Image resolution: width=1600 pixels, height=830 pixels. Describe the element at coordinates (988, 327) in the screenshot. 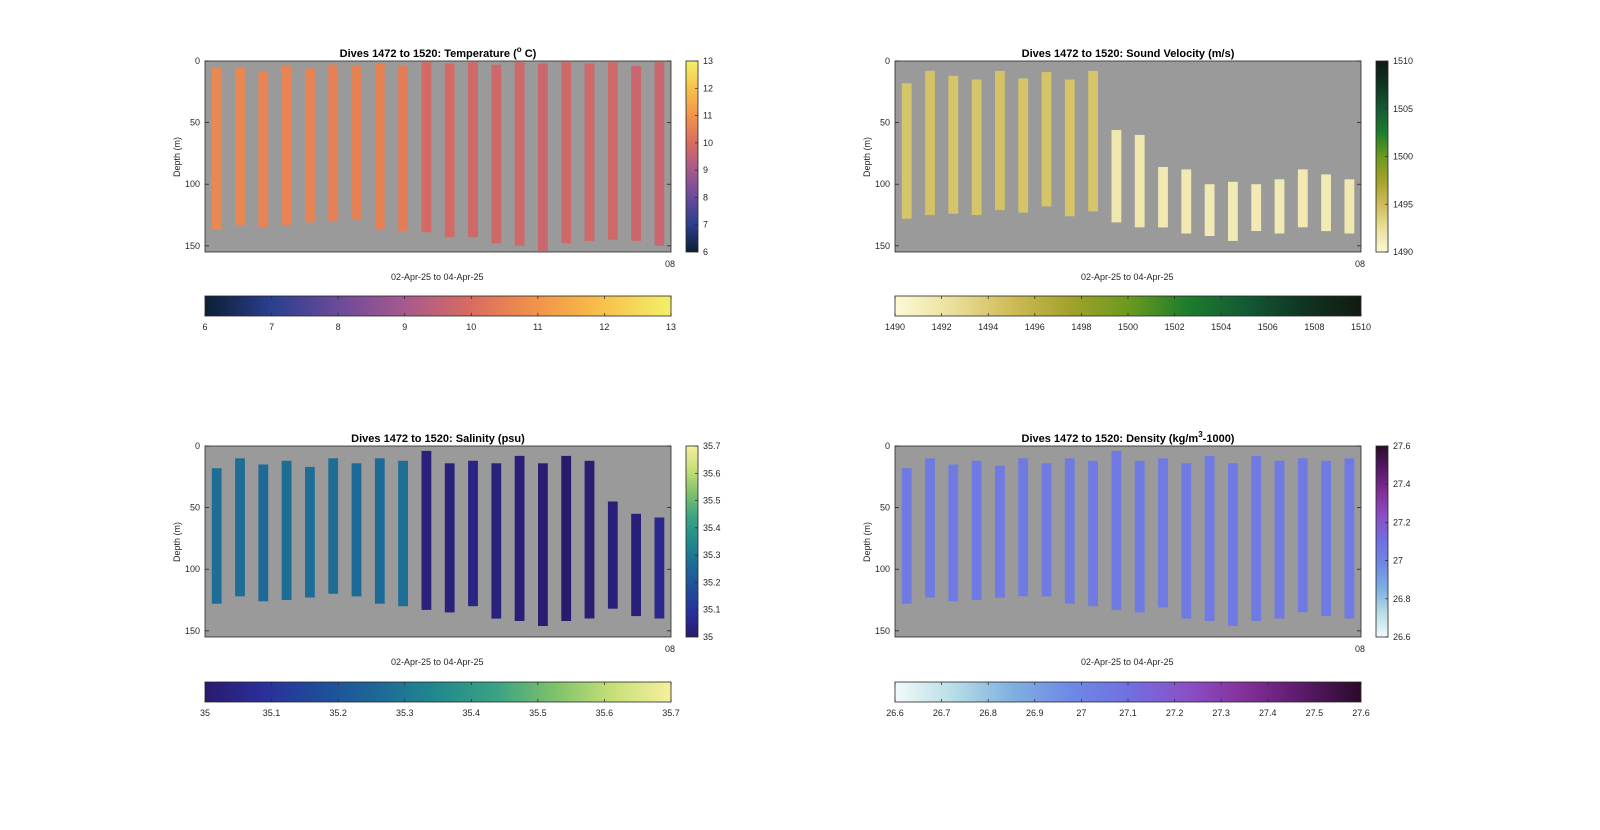

I see `colorbar-tick-label: 1494` at that location.